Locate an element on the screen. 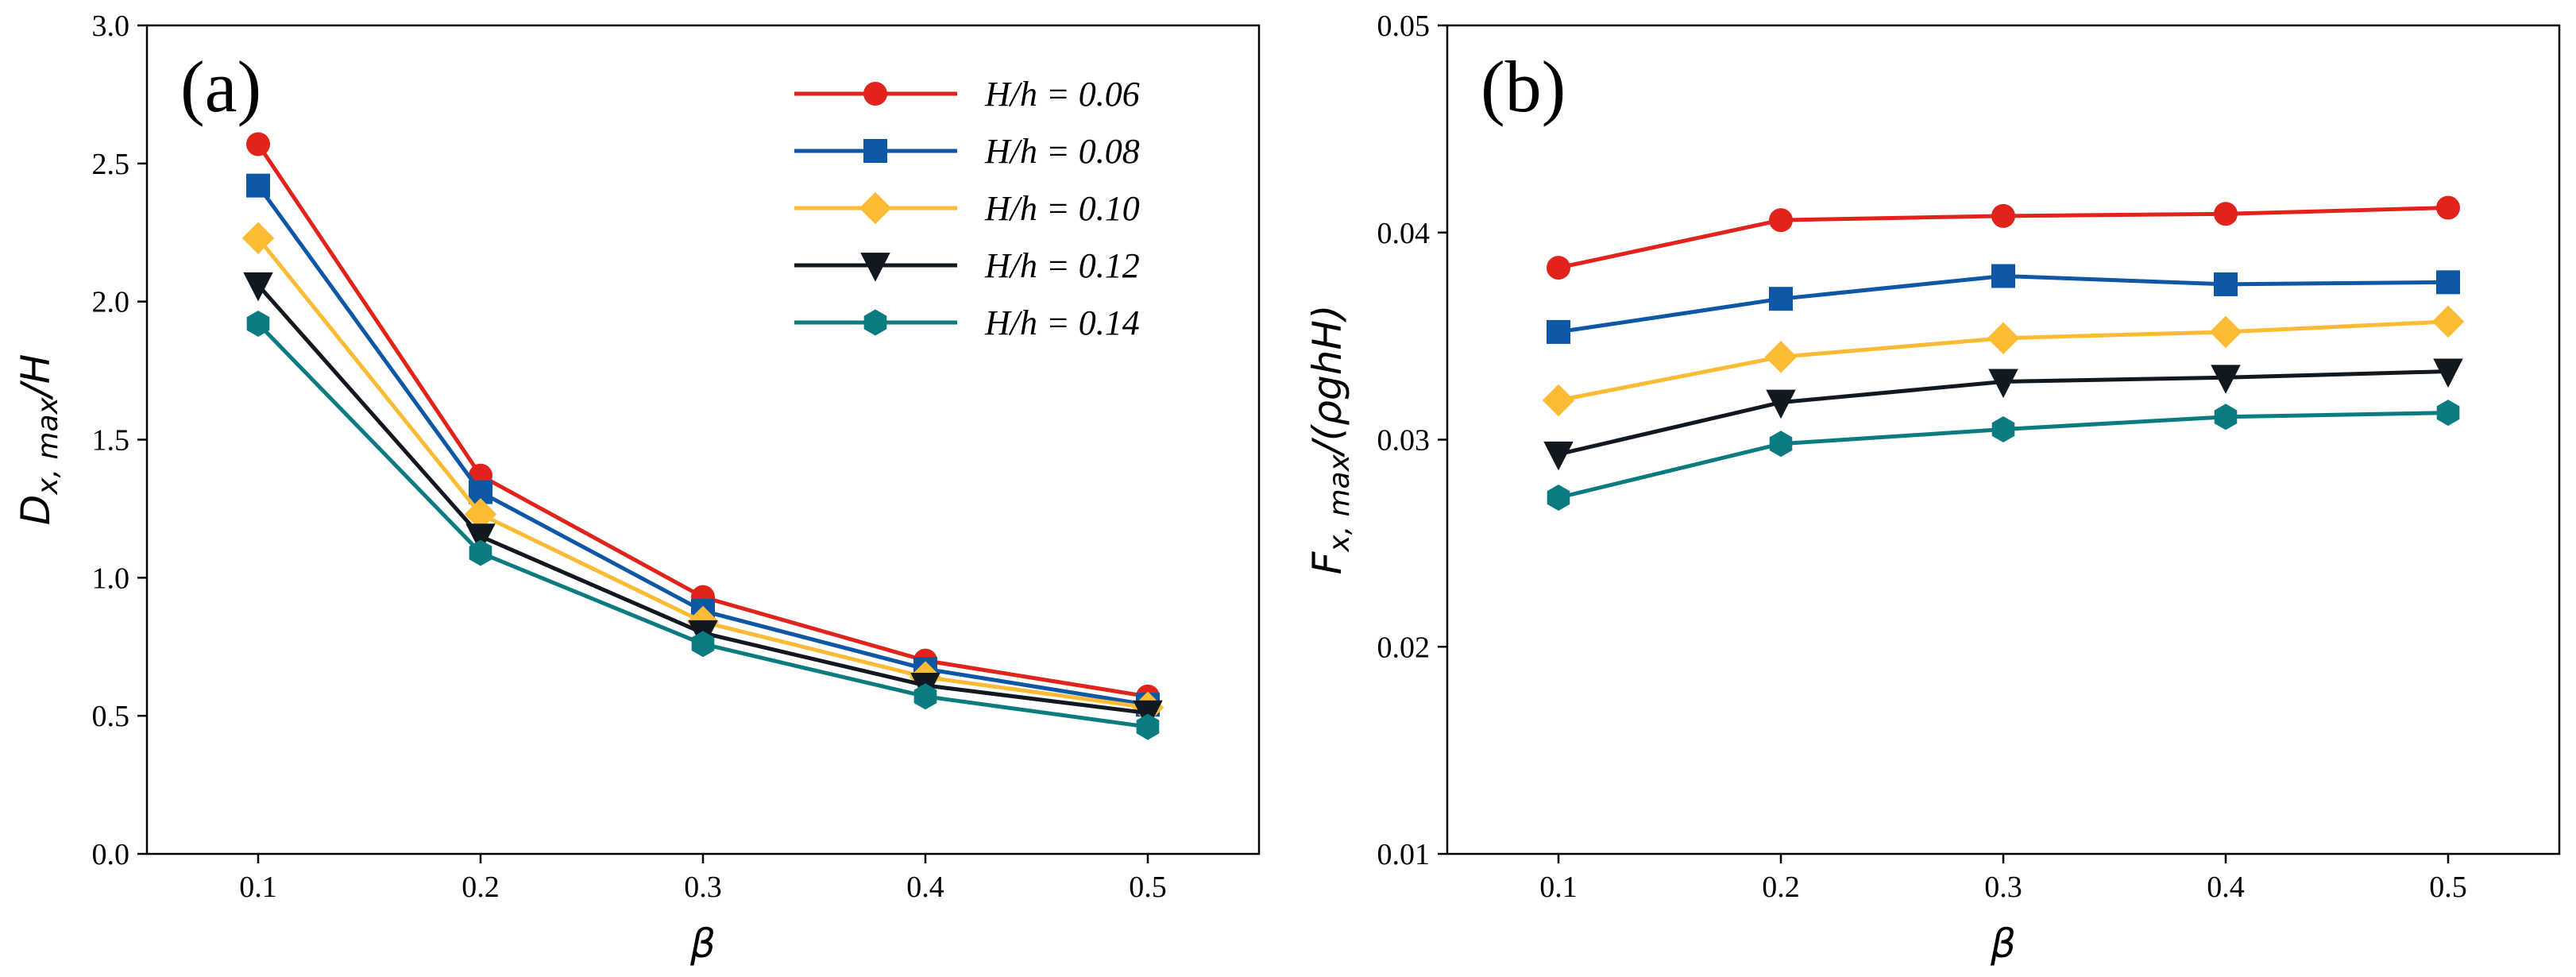 Image resolution: width=2576 pixels, height=977 pixels. y-axis-label-main: F is located at coordinates (1327, 563).